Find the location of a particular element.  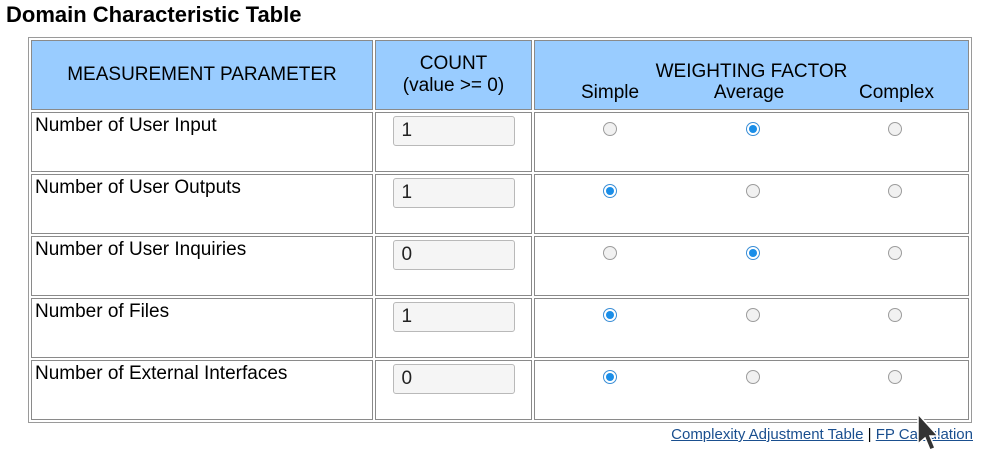

header-weighting-factor: WEIGHTING FACTOR Simple Average Complex is located at coordinates (751, 75).